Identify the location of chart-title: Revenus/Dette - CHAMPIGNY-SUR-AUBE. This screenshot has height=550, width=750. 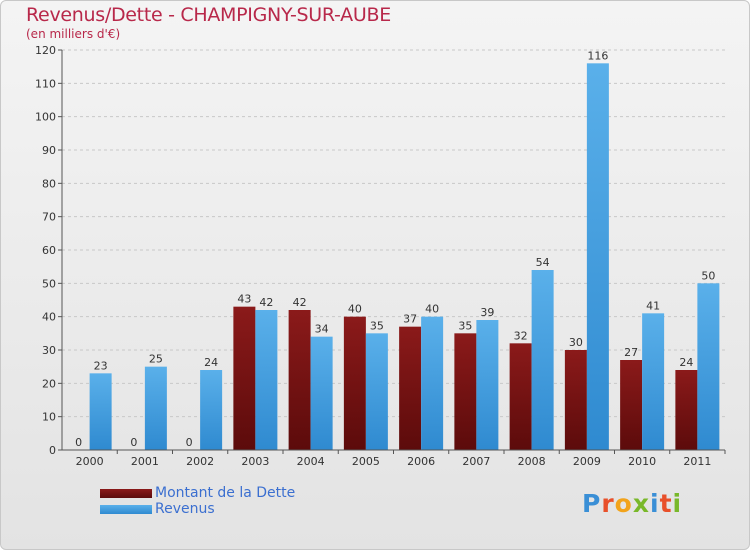
(208, 15).